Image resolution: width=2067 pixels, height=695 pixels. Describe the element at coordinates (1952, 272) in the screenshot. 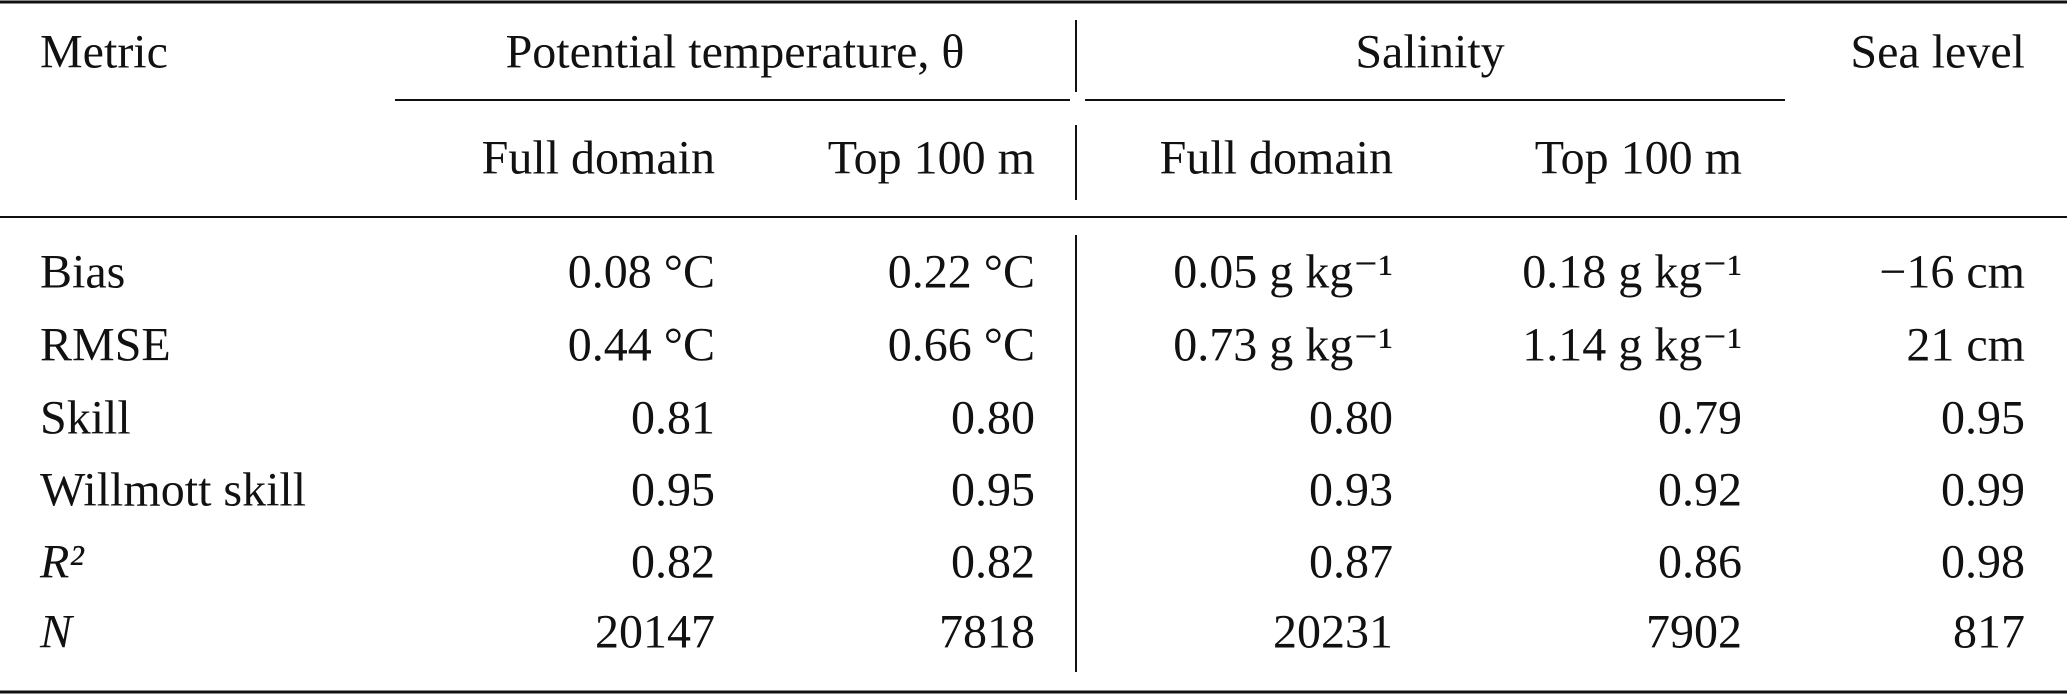

I see `cell: −16 cm` at that location.